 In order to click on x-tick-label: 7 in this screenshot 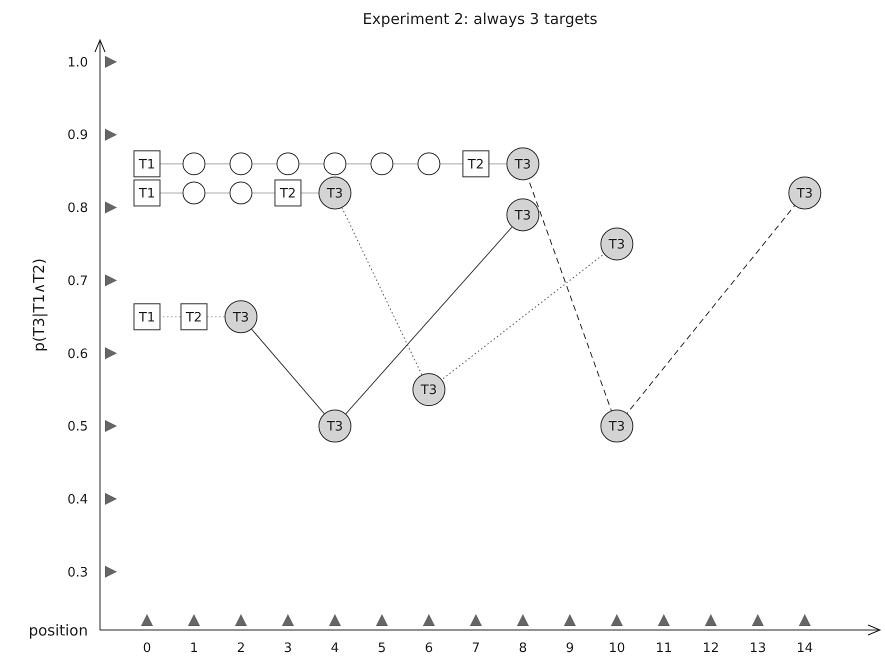, I will do `click(476, 648)`.